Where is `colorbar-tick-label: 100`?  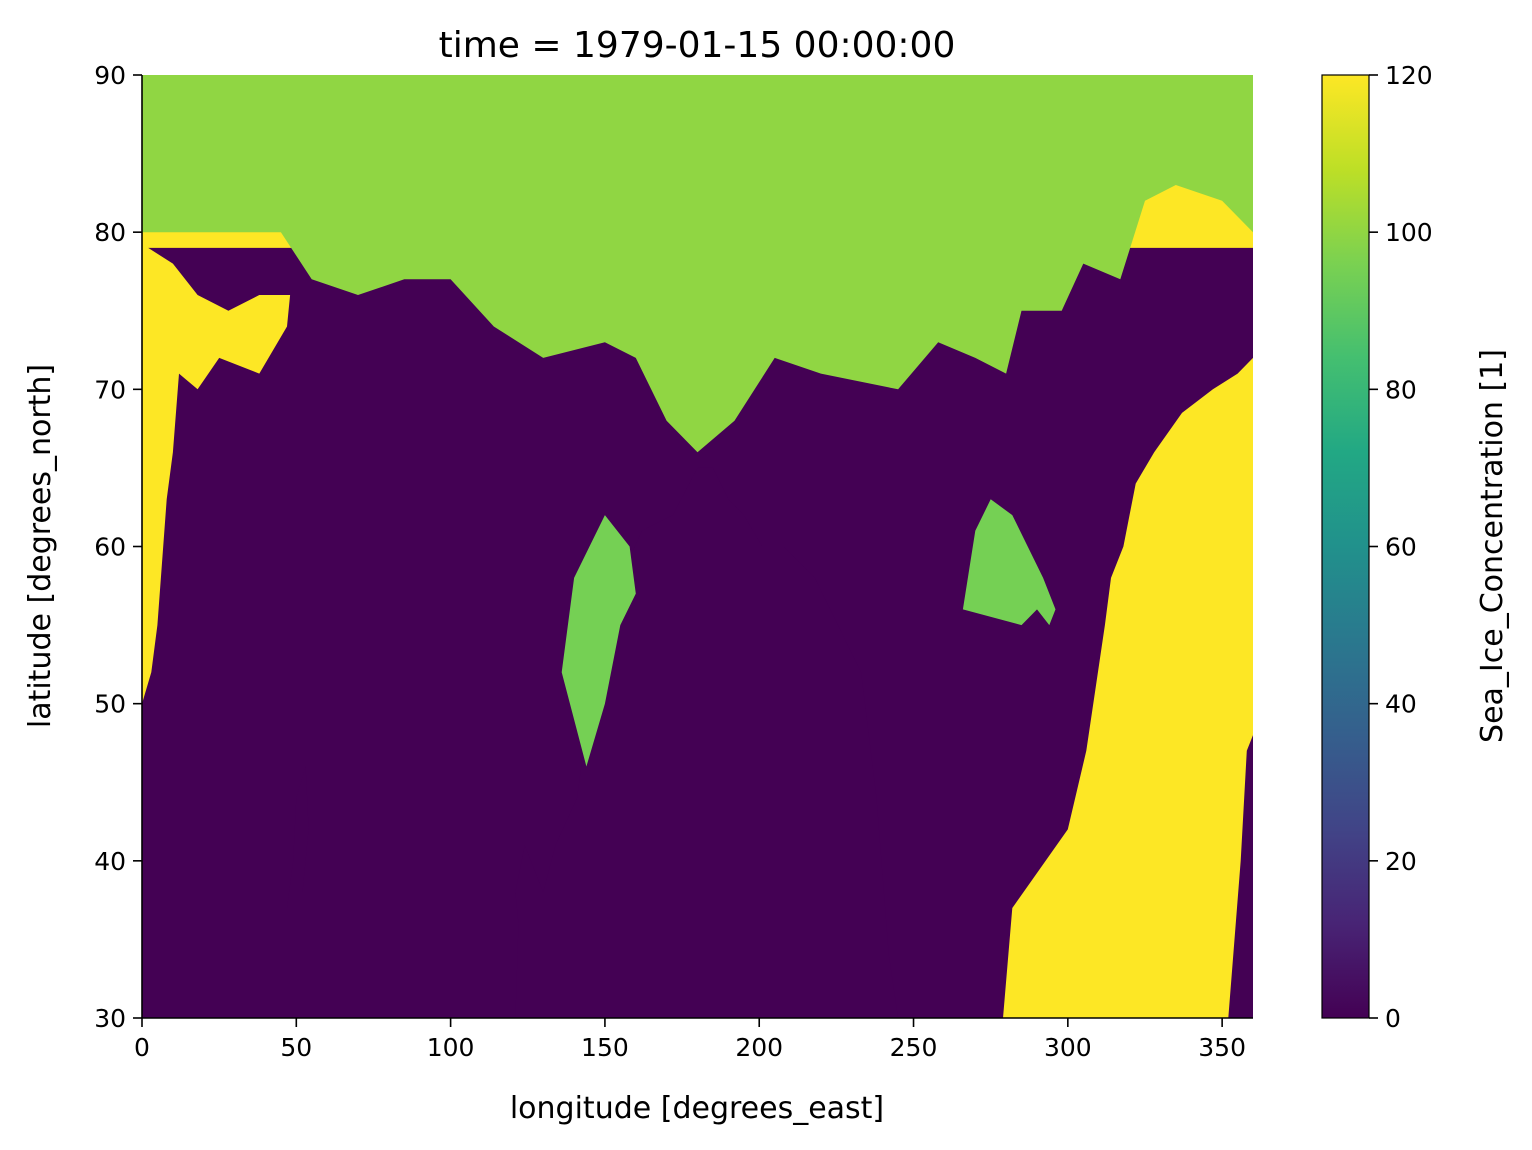
colorbar-tick-label: 100 is located at coordinates (1409, 232).